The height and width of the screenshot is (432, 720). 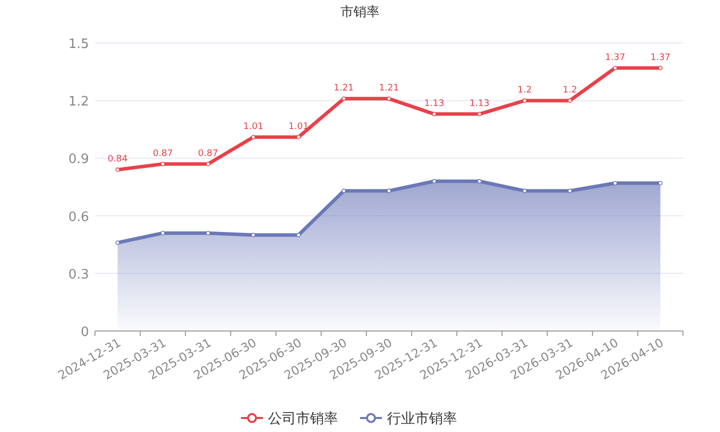 What do you see at coordinates (78, 102) in the screenshot?
I see `y-tick-label: 1.2` at bounding box center [78, 102].